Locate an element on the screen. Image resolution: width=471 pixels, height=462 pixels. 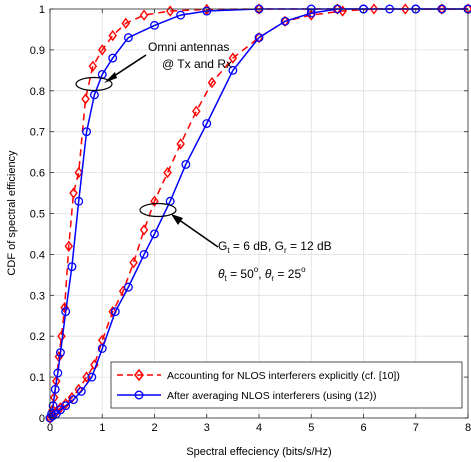
annotation-arrowhead-omni is located at coordinates (110, 77).